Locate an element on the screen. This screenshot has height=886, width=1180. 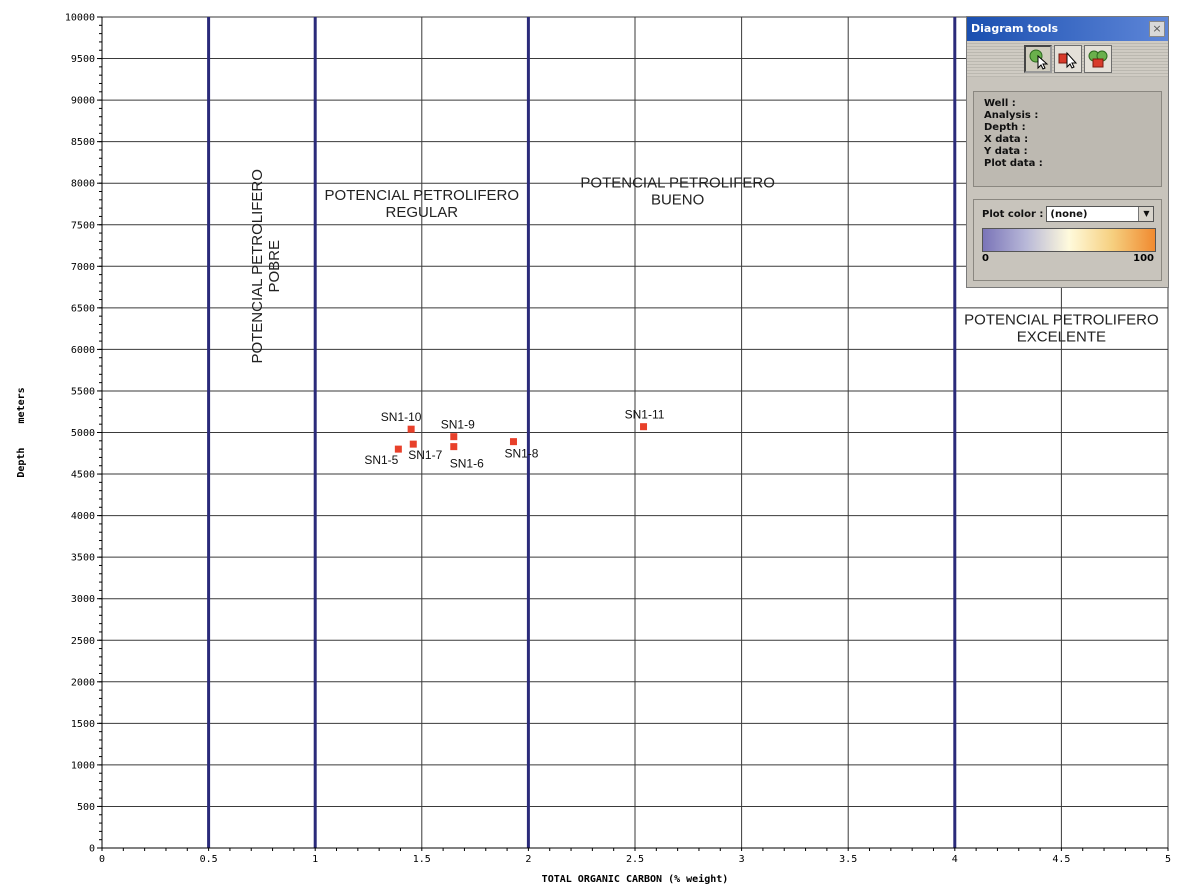
y-tick-label: 2000 is located at coordinates (83, 682).